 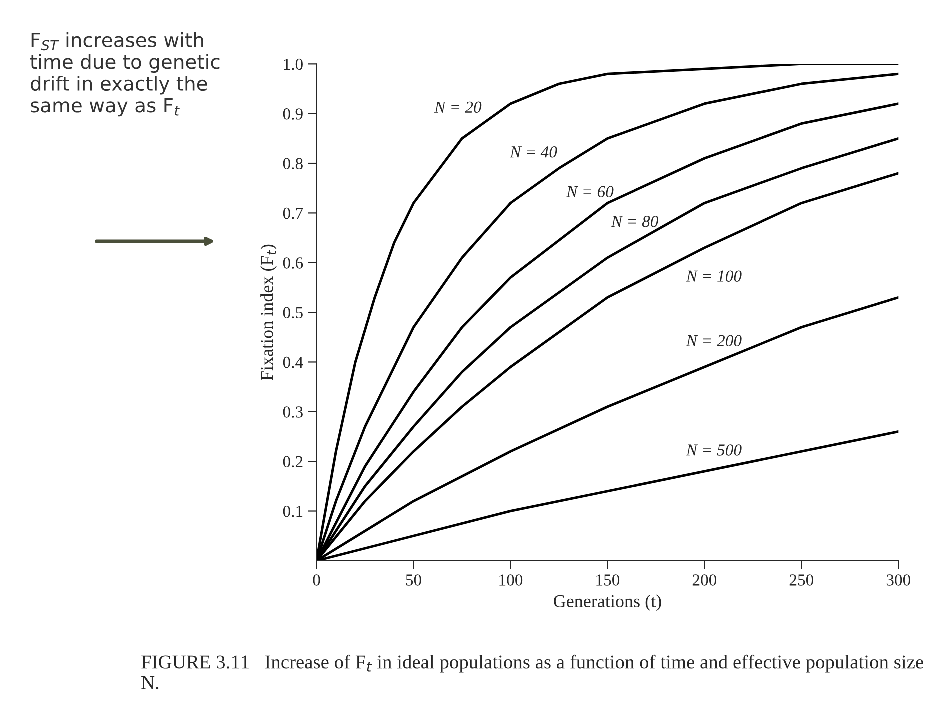 What do you see at coordinates (414, 580) in the screenshot?
I see `x-tick-label: 50` at bounding box center [414, 580].